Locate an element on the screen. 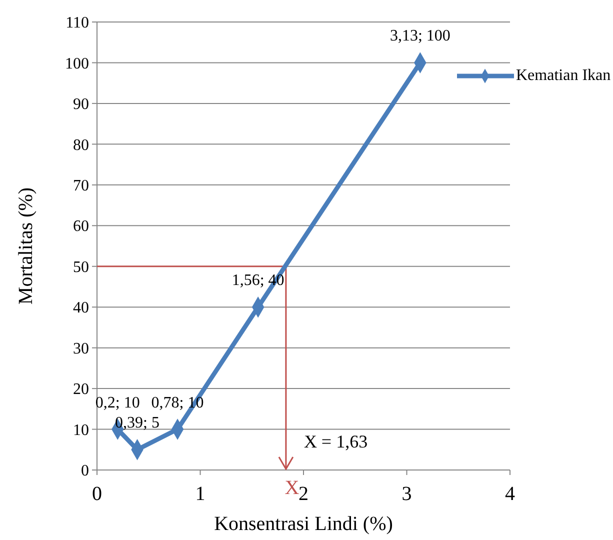  y-tick-label: 80 is located at coordinates (81, 145).